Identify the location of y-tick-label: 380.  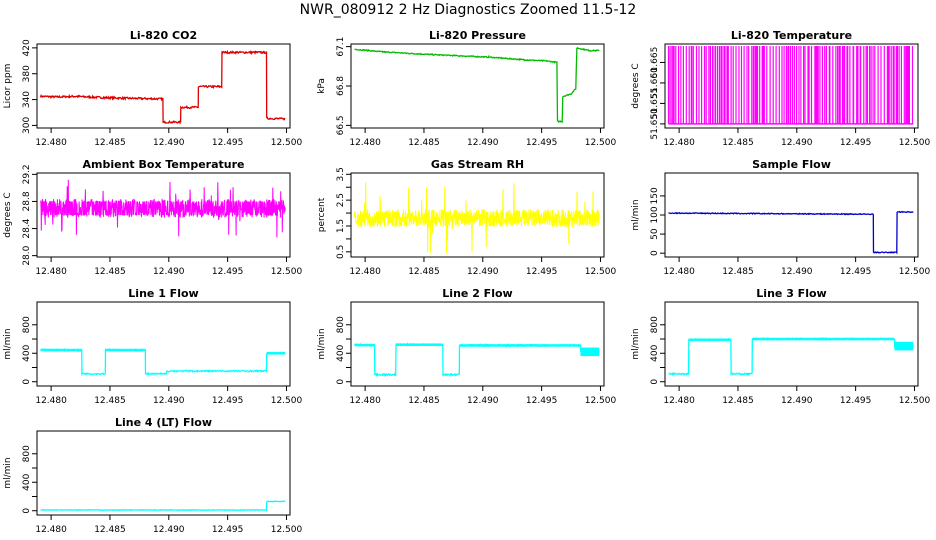
(27, 73).